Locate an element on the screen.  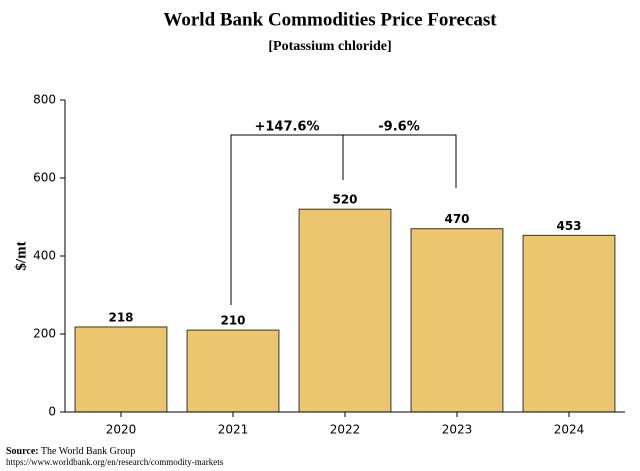
data-label: 453 is located at coordinates (568, 226).